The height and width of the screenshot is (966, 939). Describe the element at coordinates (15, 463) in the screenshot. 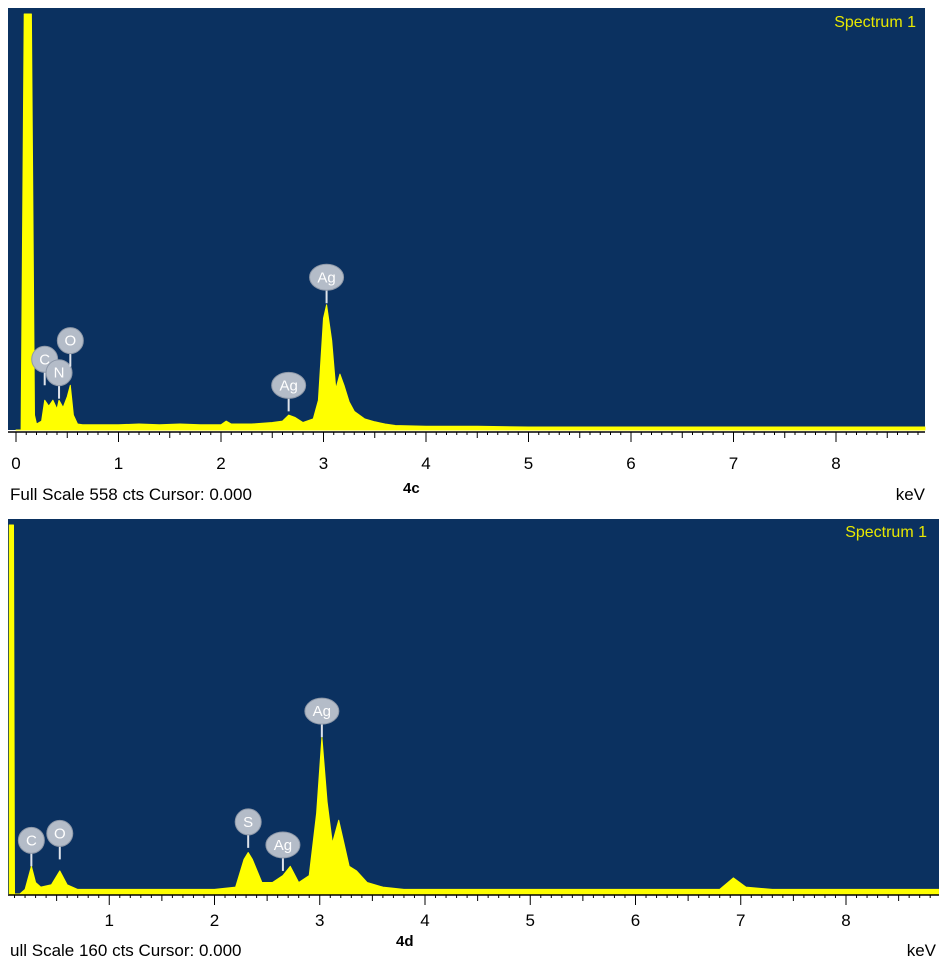

I see `x-tick-label: 0` at that location.